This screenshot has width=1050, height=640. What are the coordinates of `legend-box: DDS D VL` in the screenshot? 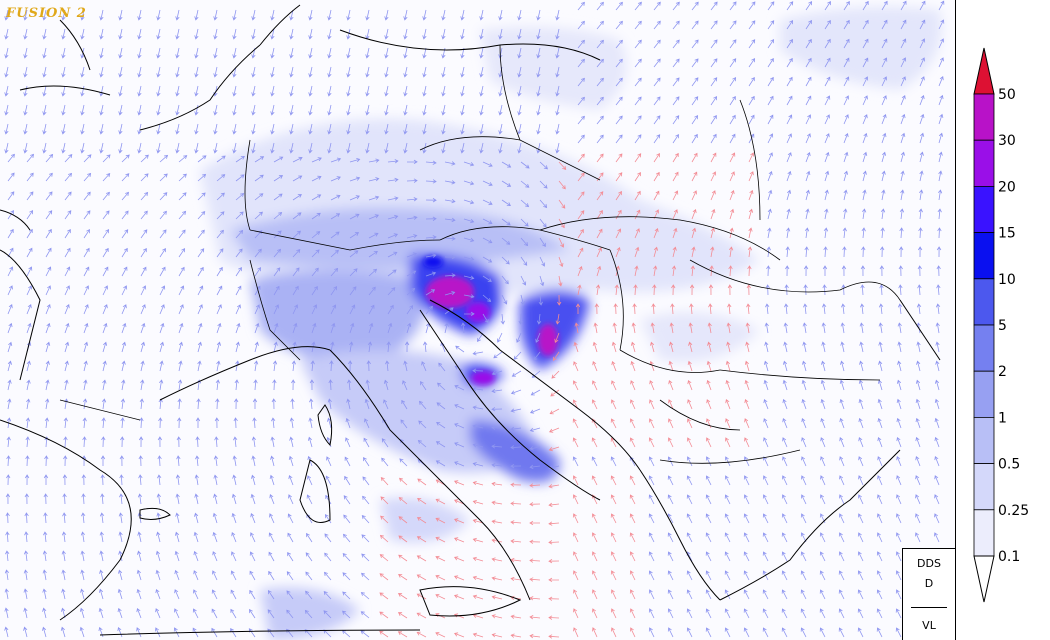 It's located at (928, 594).